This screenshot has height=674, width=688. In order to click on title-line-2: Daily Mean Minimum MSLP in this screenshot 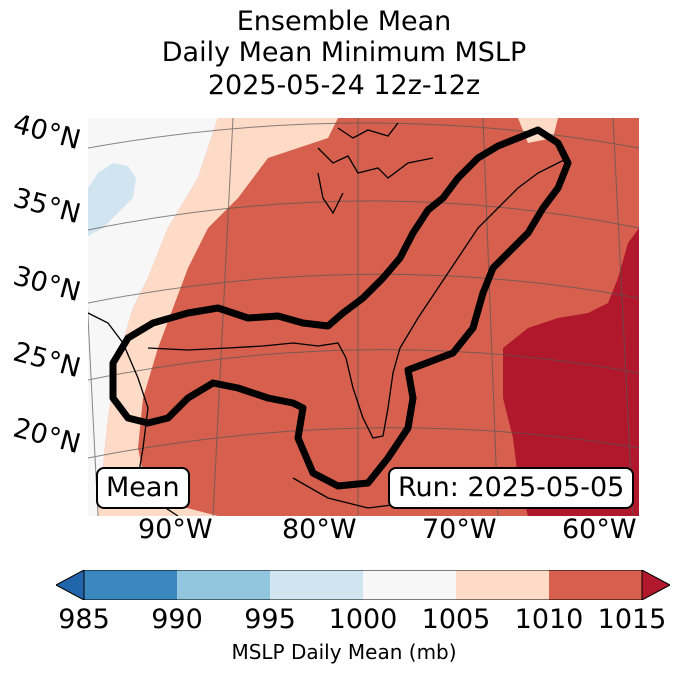, I will do `click(344, 52)`.